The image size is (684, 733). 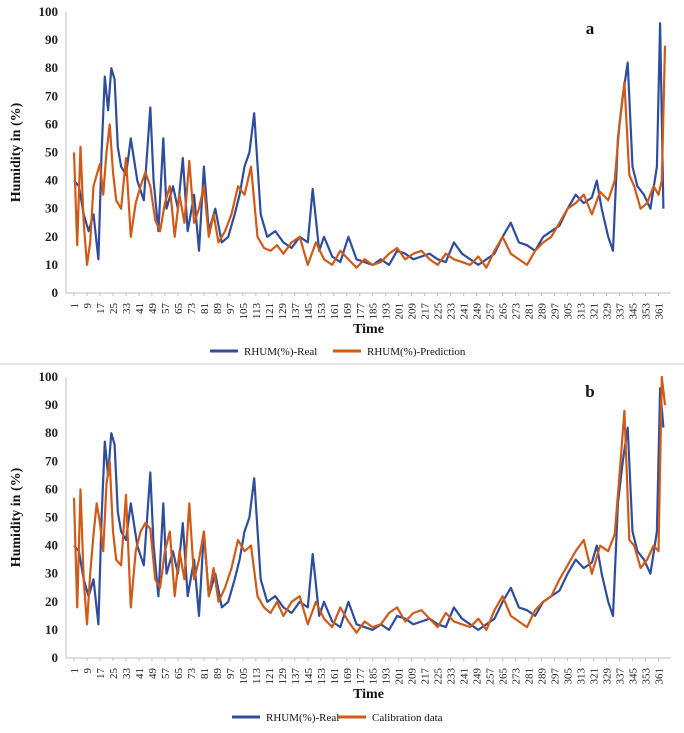 What do you see at coordinates (589, 391) in the screenshot?
I see `panel-label: b` at bounding box center [589, 391].